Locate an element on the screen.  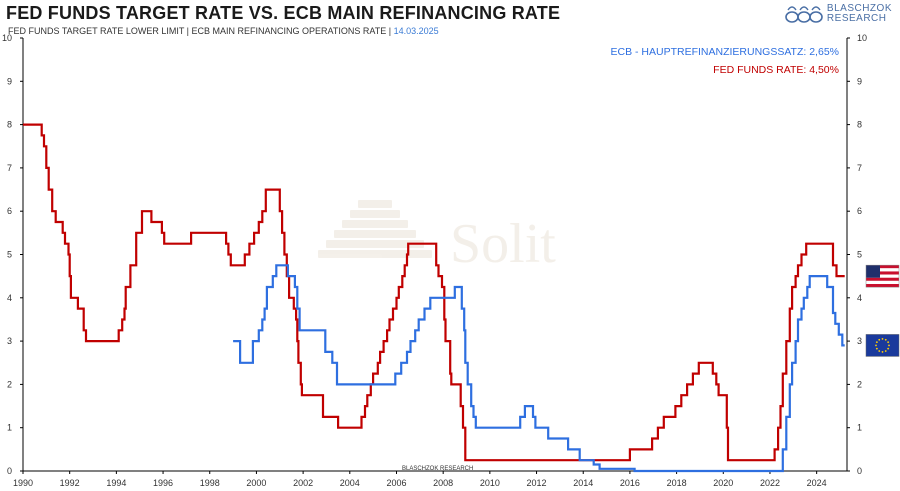
watermark: Solit is located at coordinates (437, 237).